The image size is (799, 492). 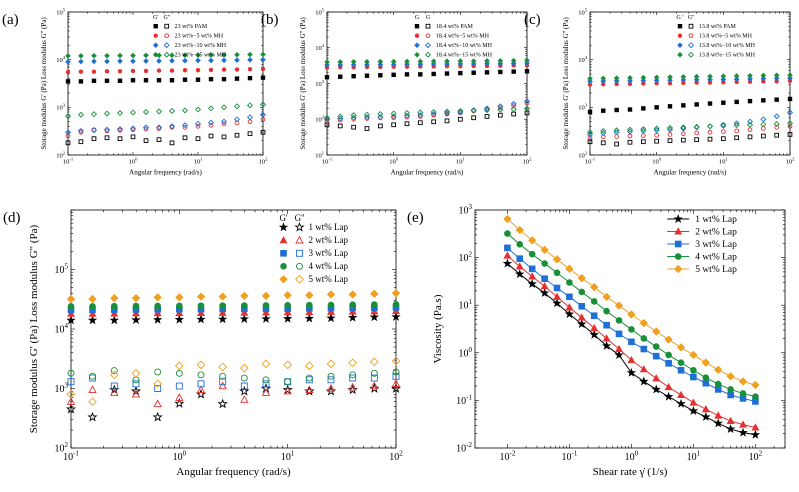 What do you see at coordinates (270, 20) in the screenshot?
I see `panel-label: (b)` at bounding box center [270, 20].